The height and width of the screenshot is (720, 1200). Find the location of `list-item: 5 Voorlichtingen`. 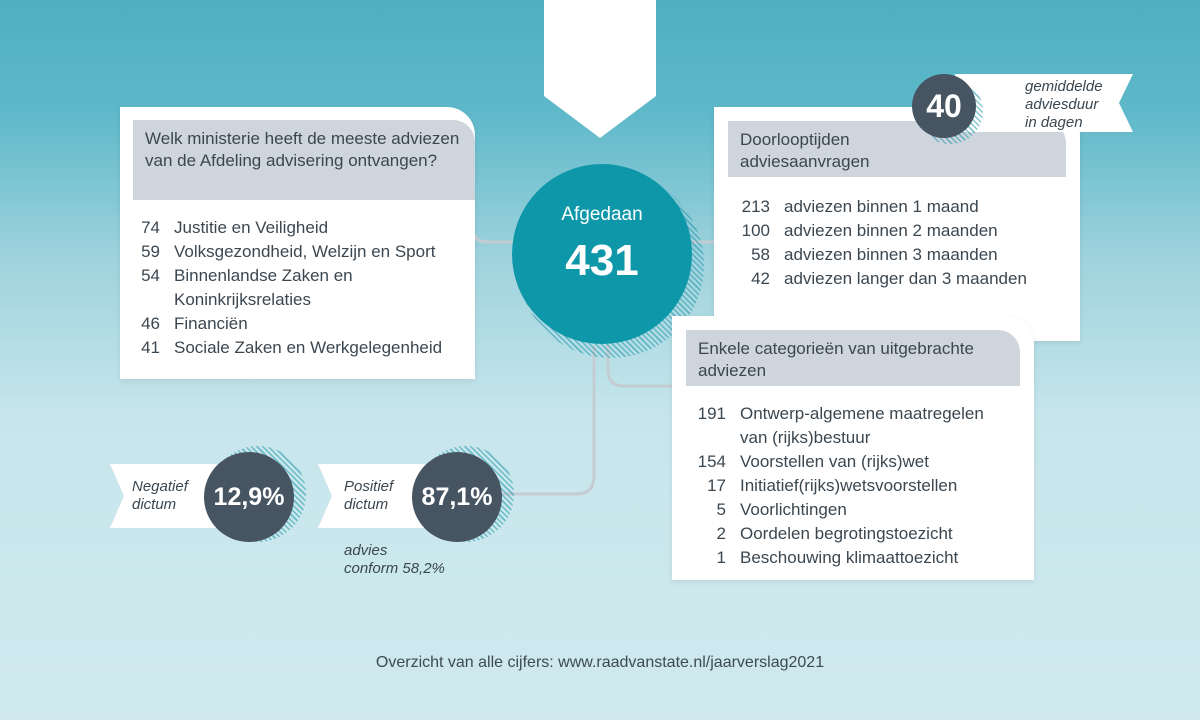

list-item: 5 Voorlichtingen is located at coordinates (781, 509).